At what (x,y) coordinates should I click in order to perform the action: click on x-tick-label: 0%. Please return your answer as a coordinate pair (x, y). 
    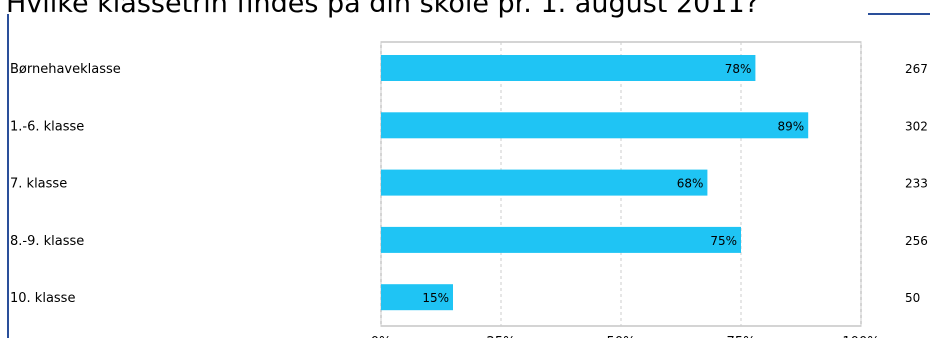
    Looking at the image, I should click on (381, 336).